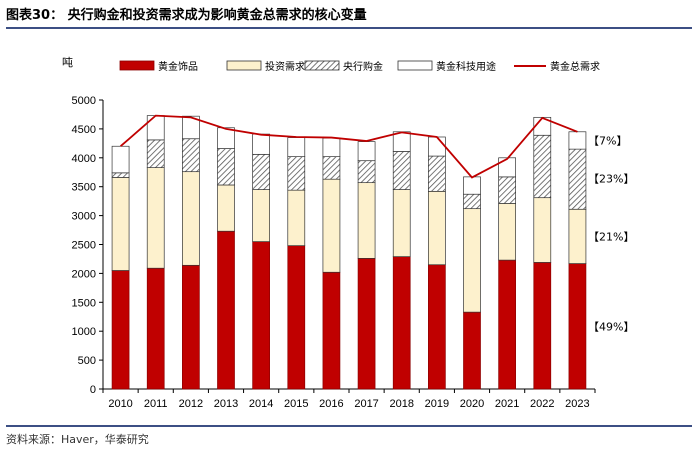 This screenshot has height=454, width=700. What do you see at coordinates (191, 218) in the screenshot?
I see `bar-investment-2012` at bounding box center [191, 218].